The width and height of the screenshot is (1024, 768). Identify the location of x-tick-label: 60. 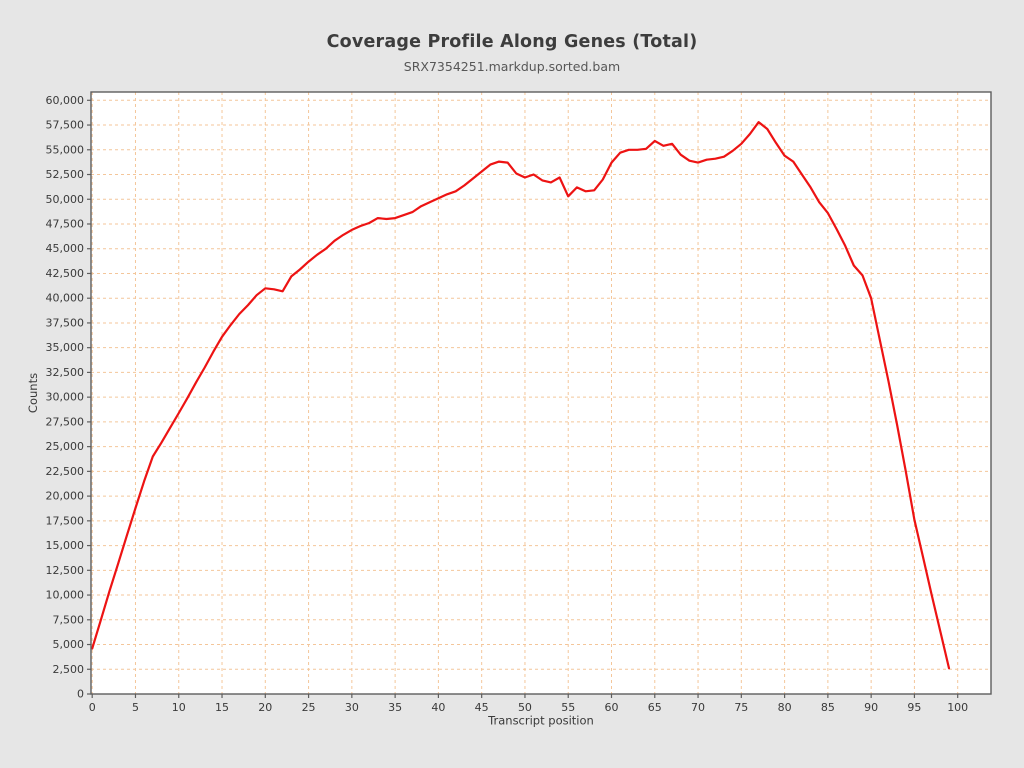
(612, 707).